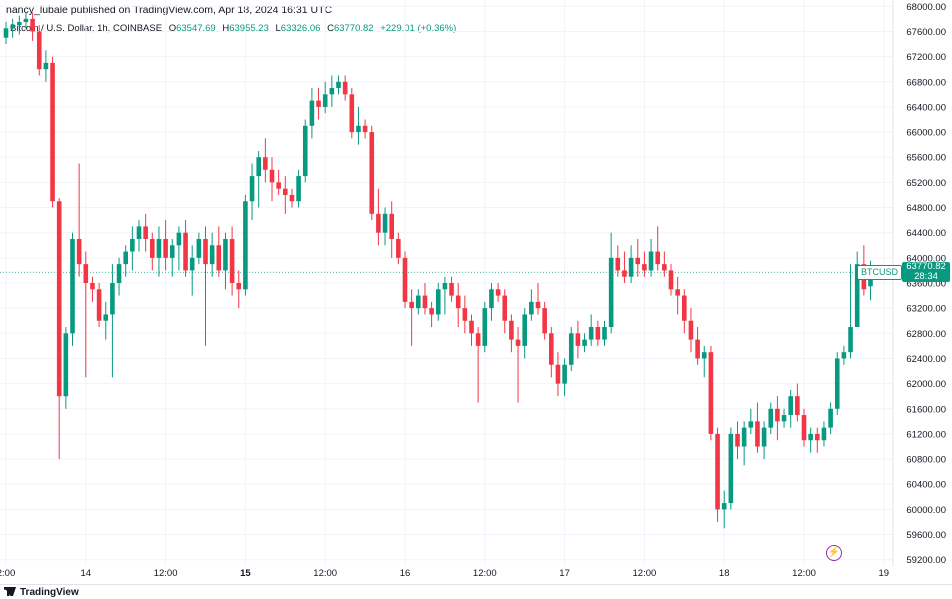  Describe the element at coordinates (278, 28) in the screenshot. I see `low-key: L` at that location.